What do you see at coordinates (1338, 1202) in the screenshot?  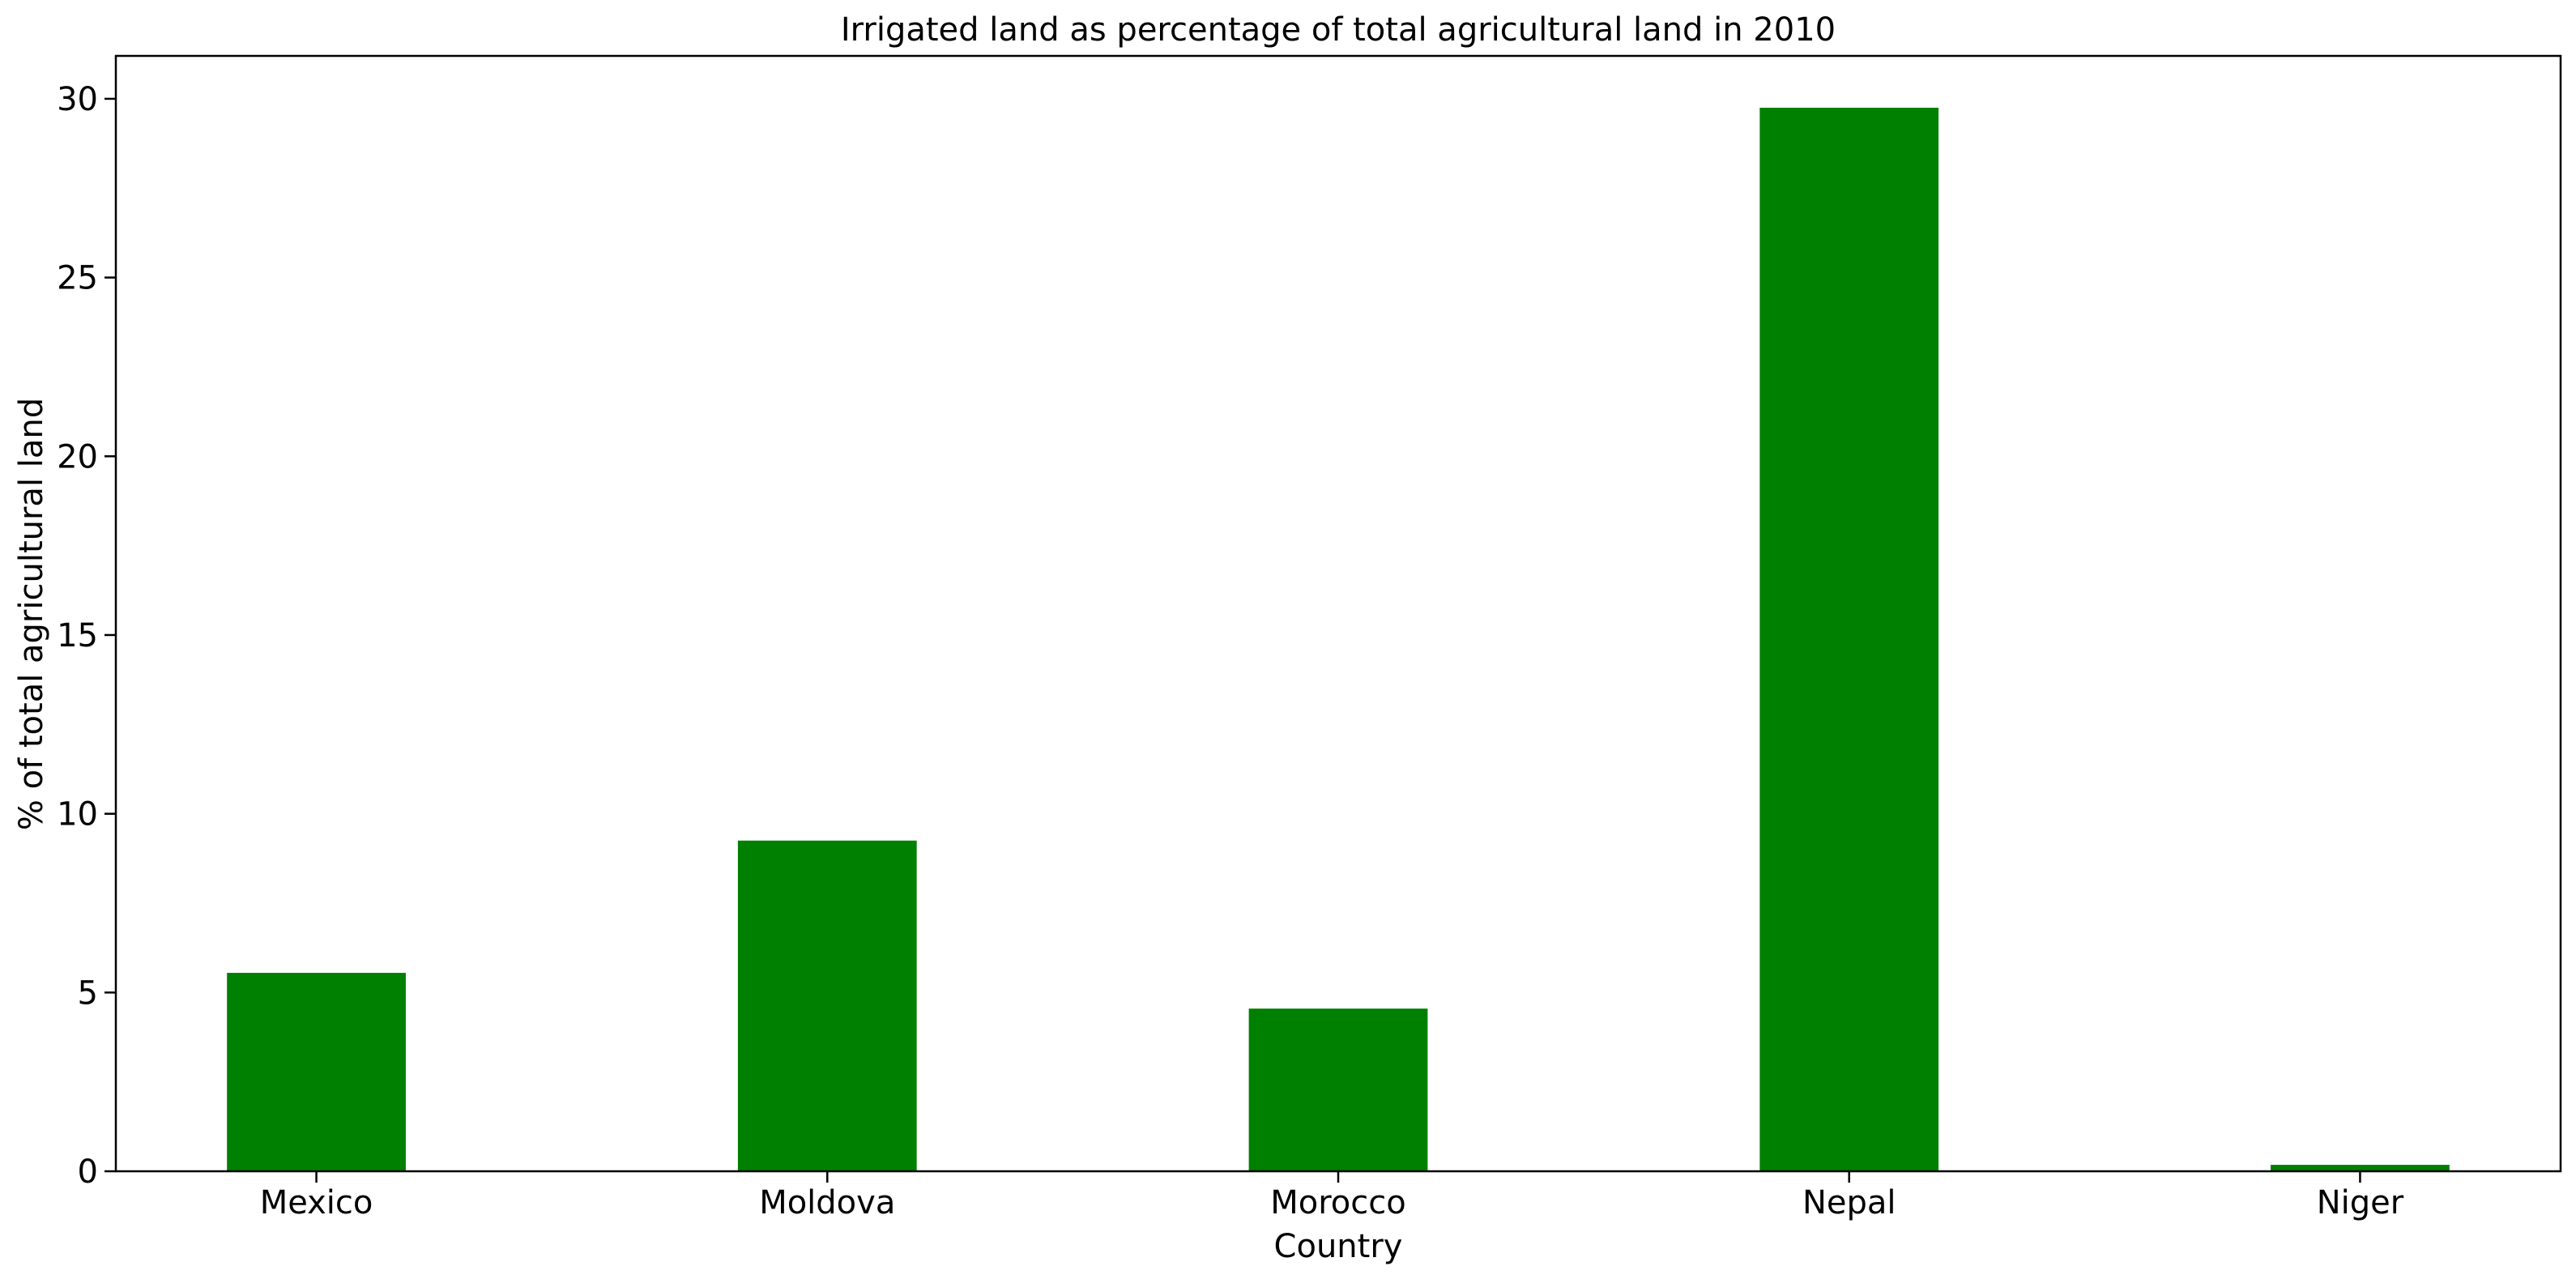 I see `x-tick-label: Morocco` at bounding box center [1338, 1202].